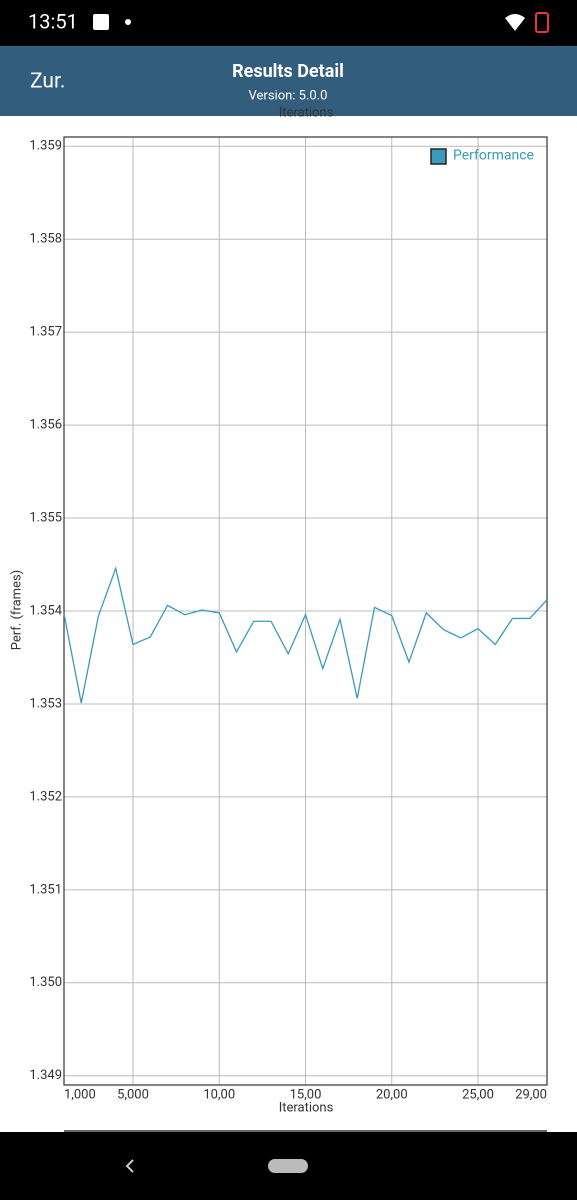  I want to click on app-header, so click(288, 81).